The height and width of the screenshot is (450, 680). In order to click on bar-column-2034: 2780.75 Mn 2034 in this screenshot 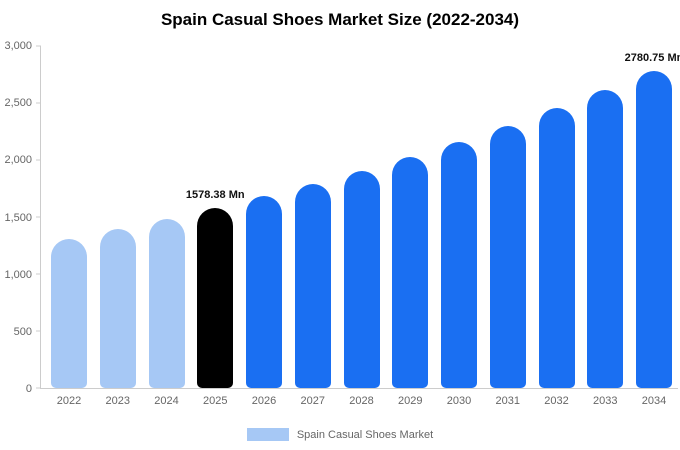, I will do `click(652, 226)`.